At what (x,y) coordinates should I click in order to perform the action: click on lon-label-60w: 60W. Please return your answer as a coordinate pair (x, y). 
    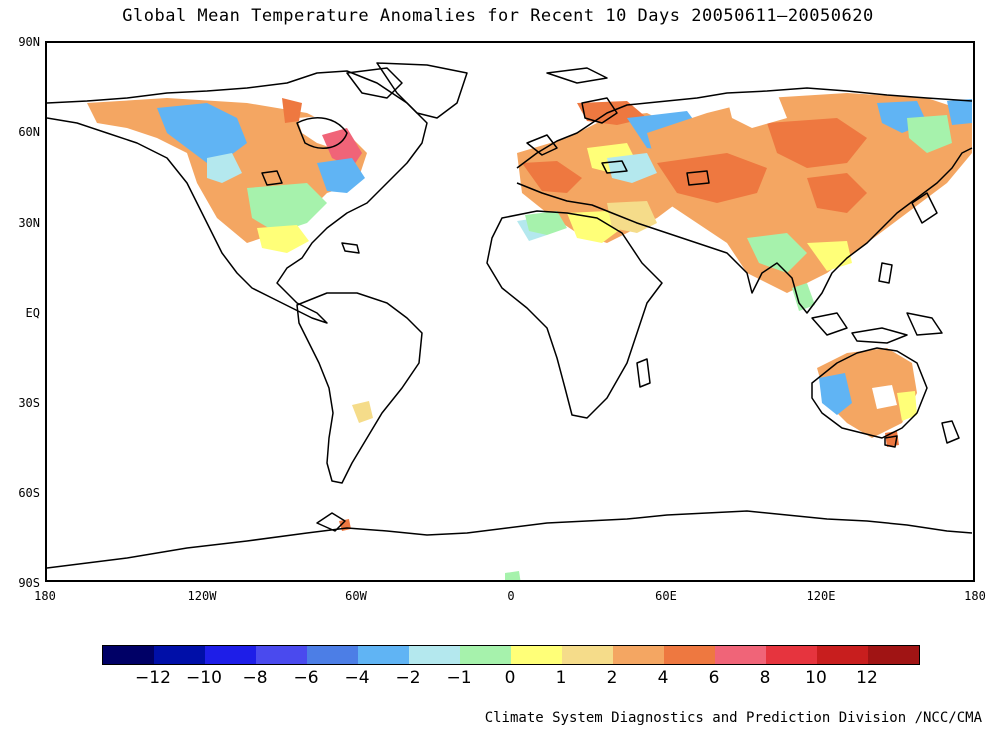
    Looking at the image, I should click on (356, 596).